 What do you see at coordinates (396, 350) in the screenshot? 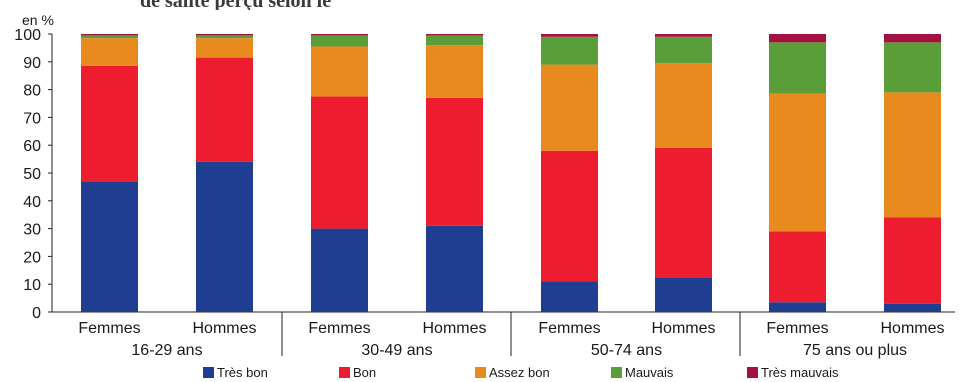
I see `group-label: 30-49 ans` at bounding box center [396, 350].